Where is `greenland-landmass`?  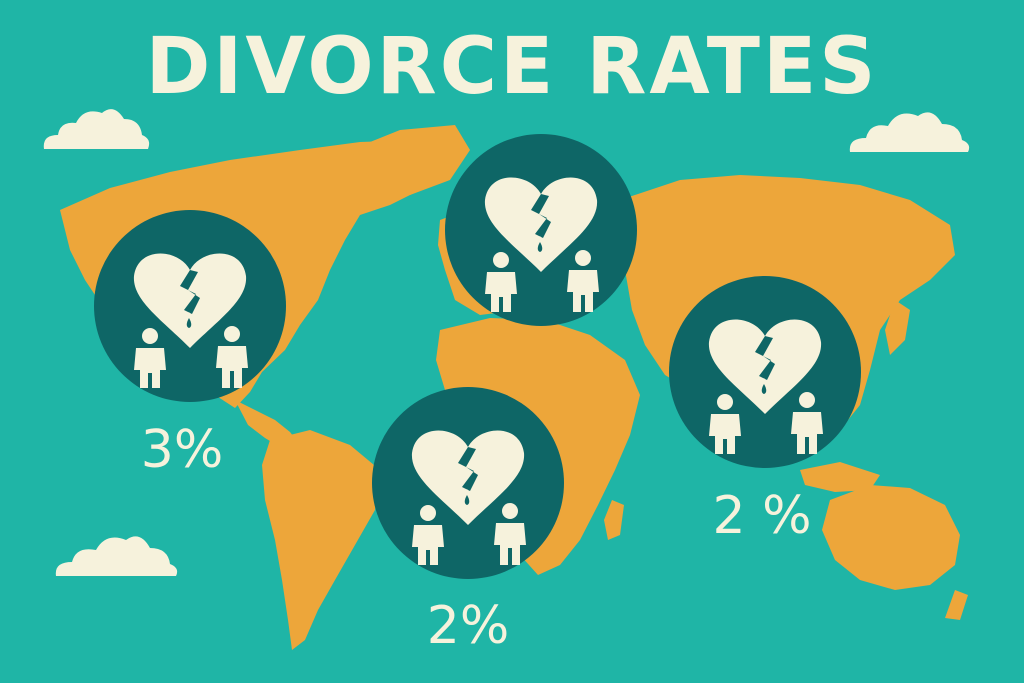 greenland-landmass is located at coordinates (410, 160).